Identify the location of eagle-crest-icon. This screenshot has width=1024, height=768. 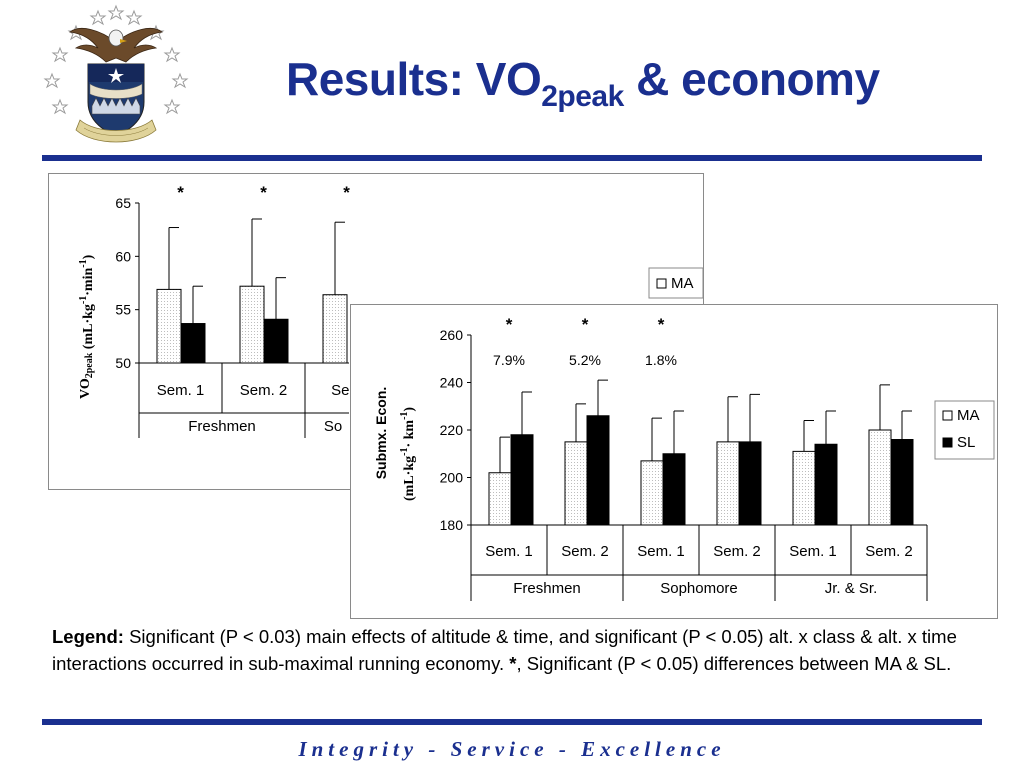
(116, 73).